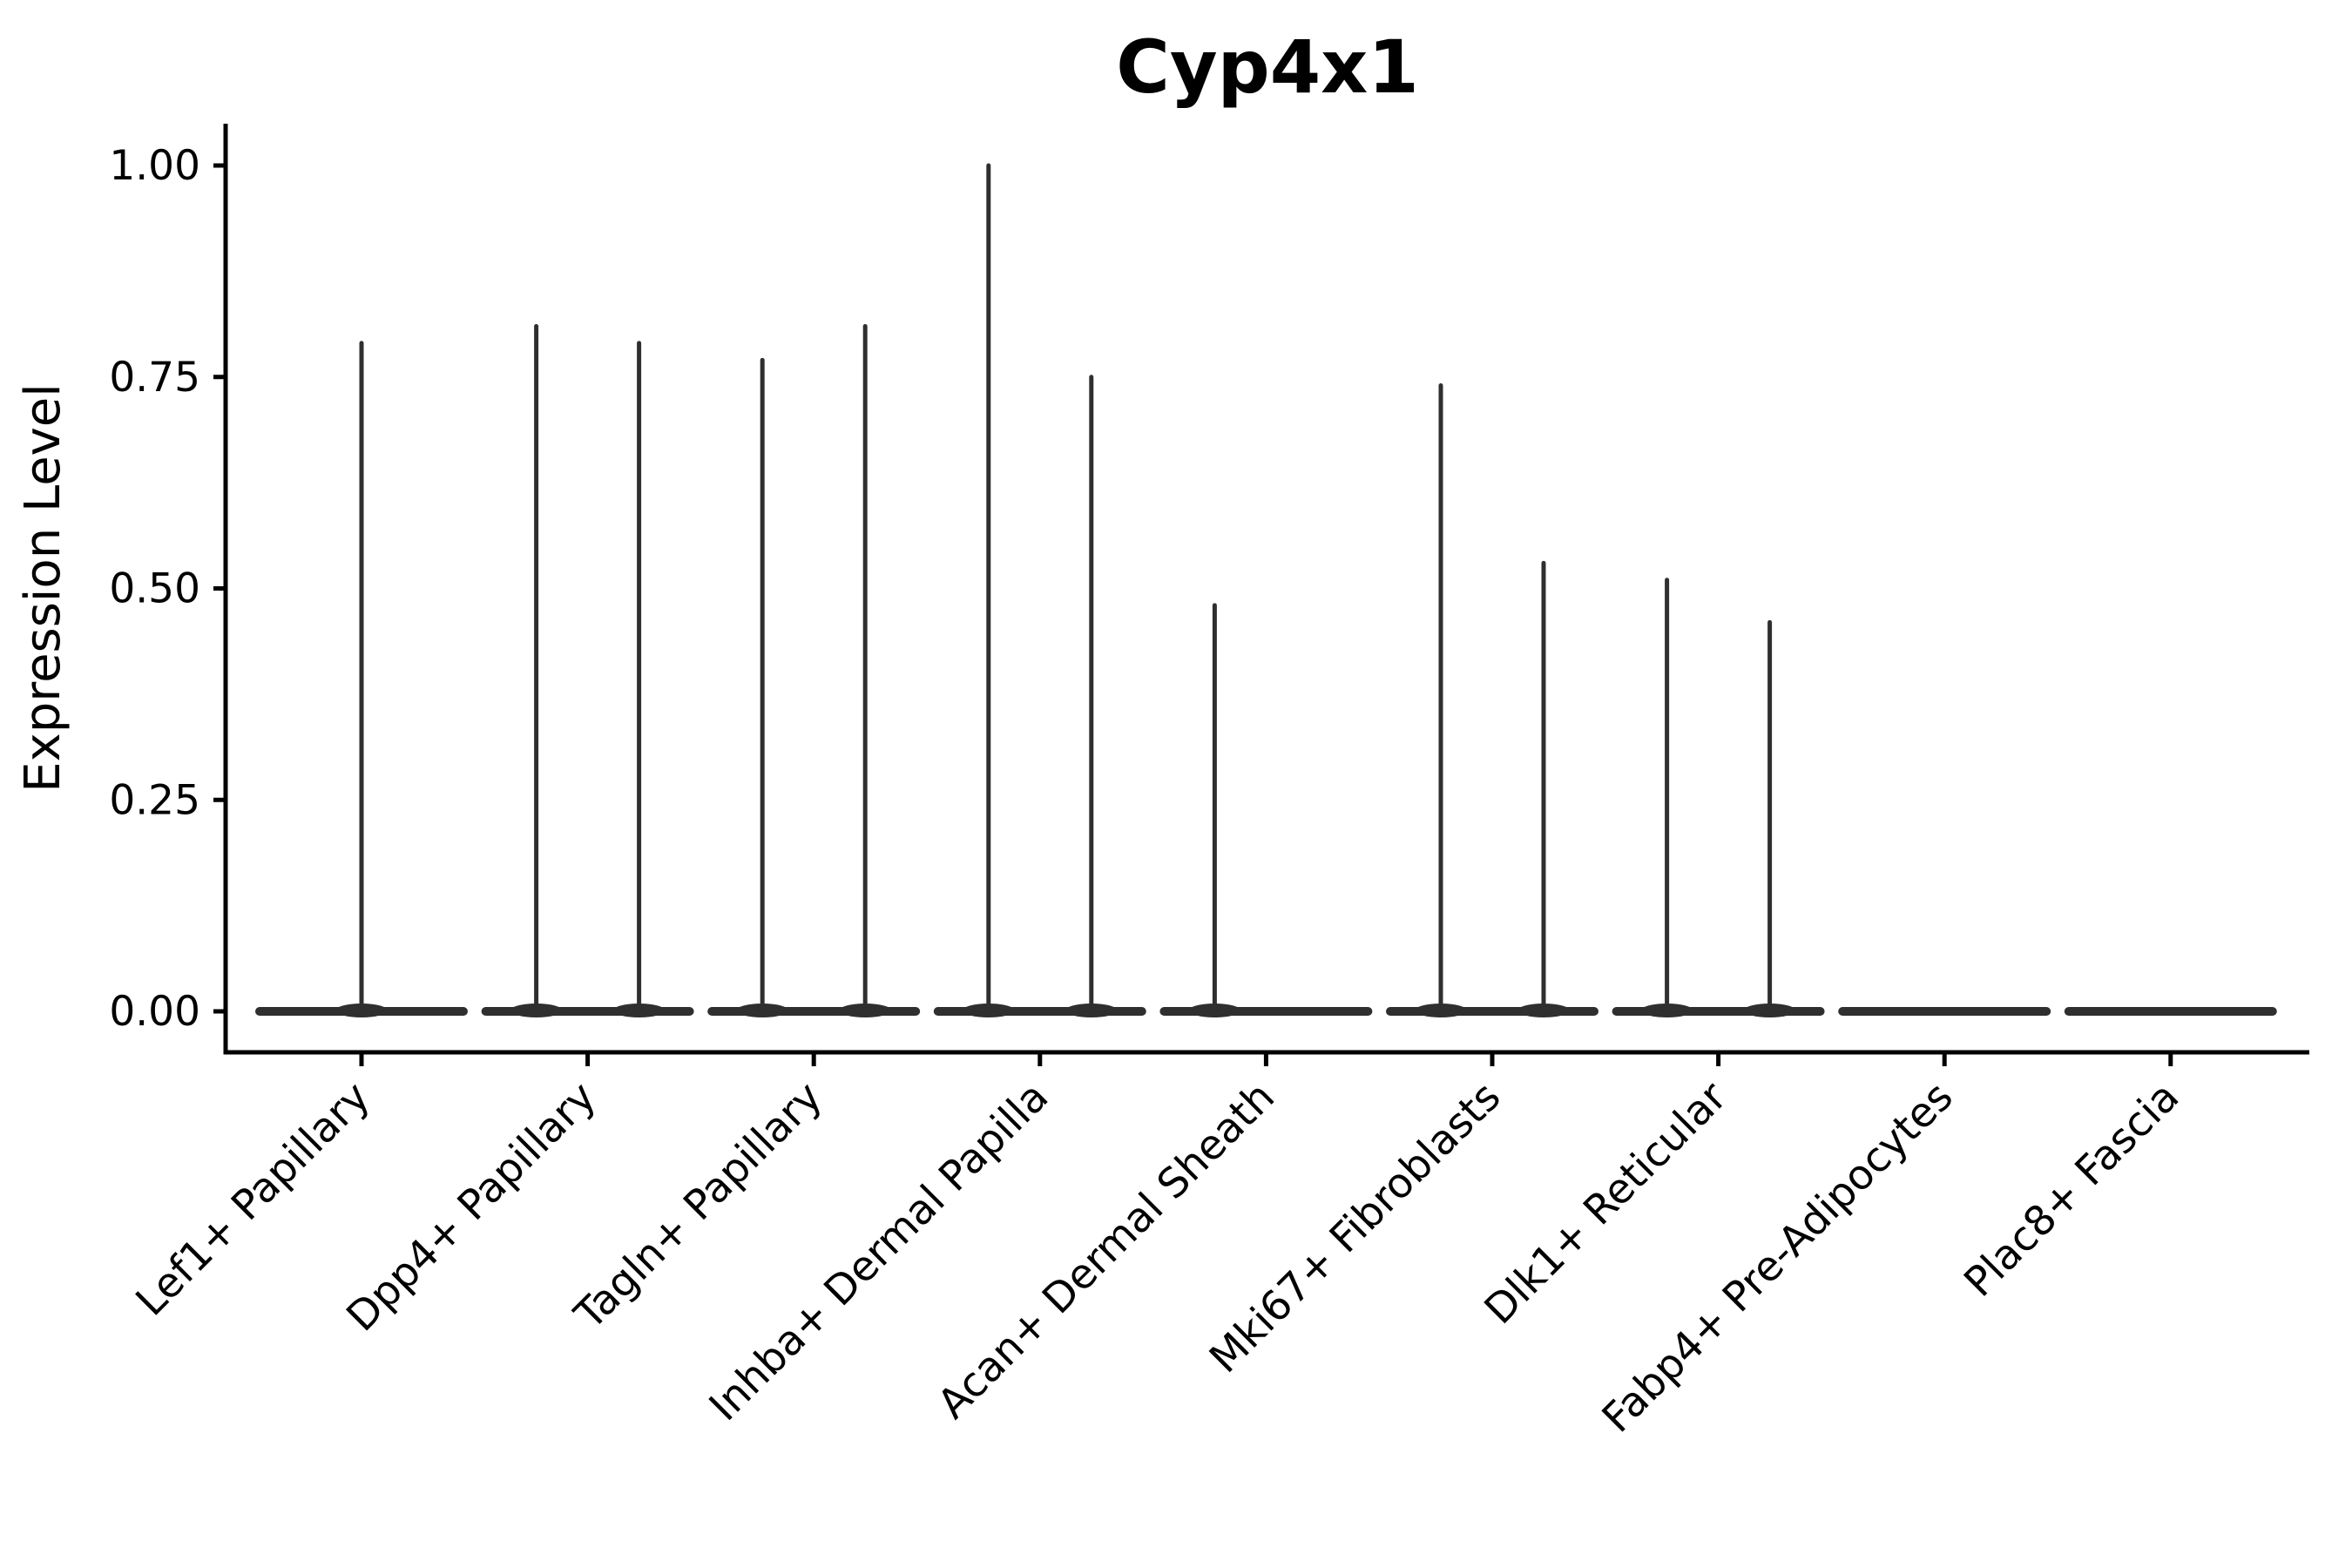 The width and height of the screenshot is (2352, 1568). What do you see at coordinates (1606, 1203) in the screenshot?
I see `x-category-label: Dlk1+ Reticular` at bounding box center [1606, 1203].